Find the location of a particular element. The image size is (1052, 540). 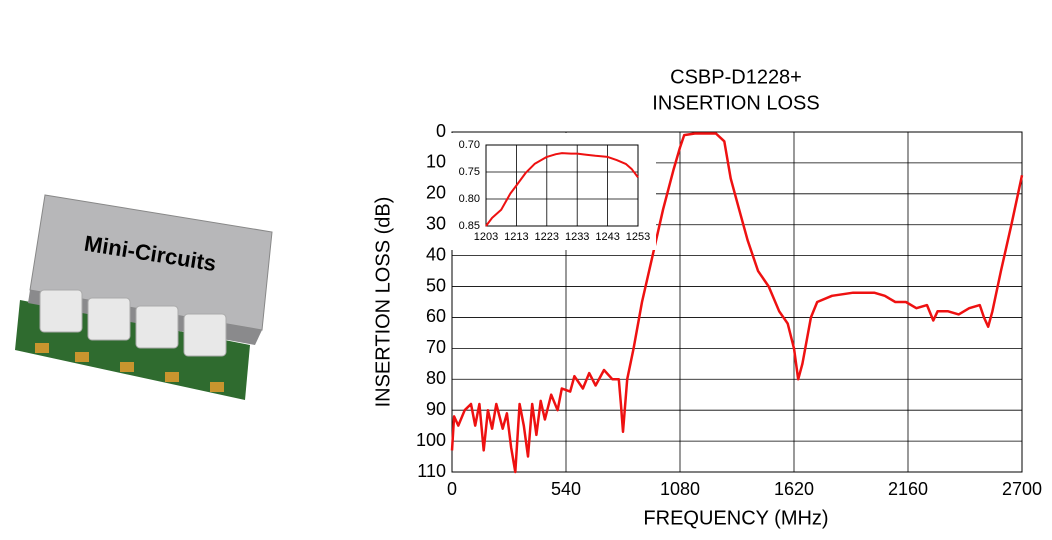

y-tick-label: 90 is located at coordinates (436, 409).